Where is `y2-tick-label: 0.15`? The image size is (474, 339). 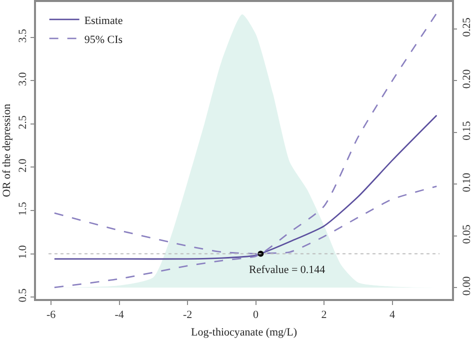 y2-tick-label: 0.15 is located at coordinates (467, 130).